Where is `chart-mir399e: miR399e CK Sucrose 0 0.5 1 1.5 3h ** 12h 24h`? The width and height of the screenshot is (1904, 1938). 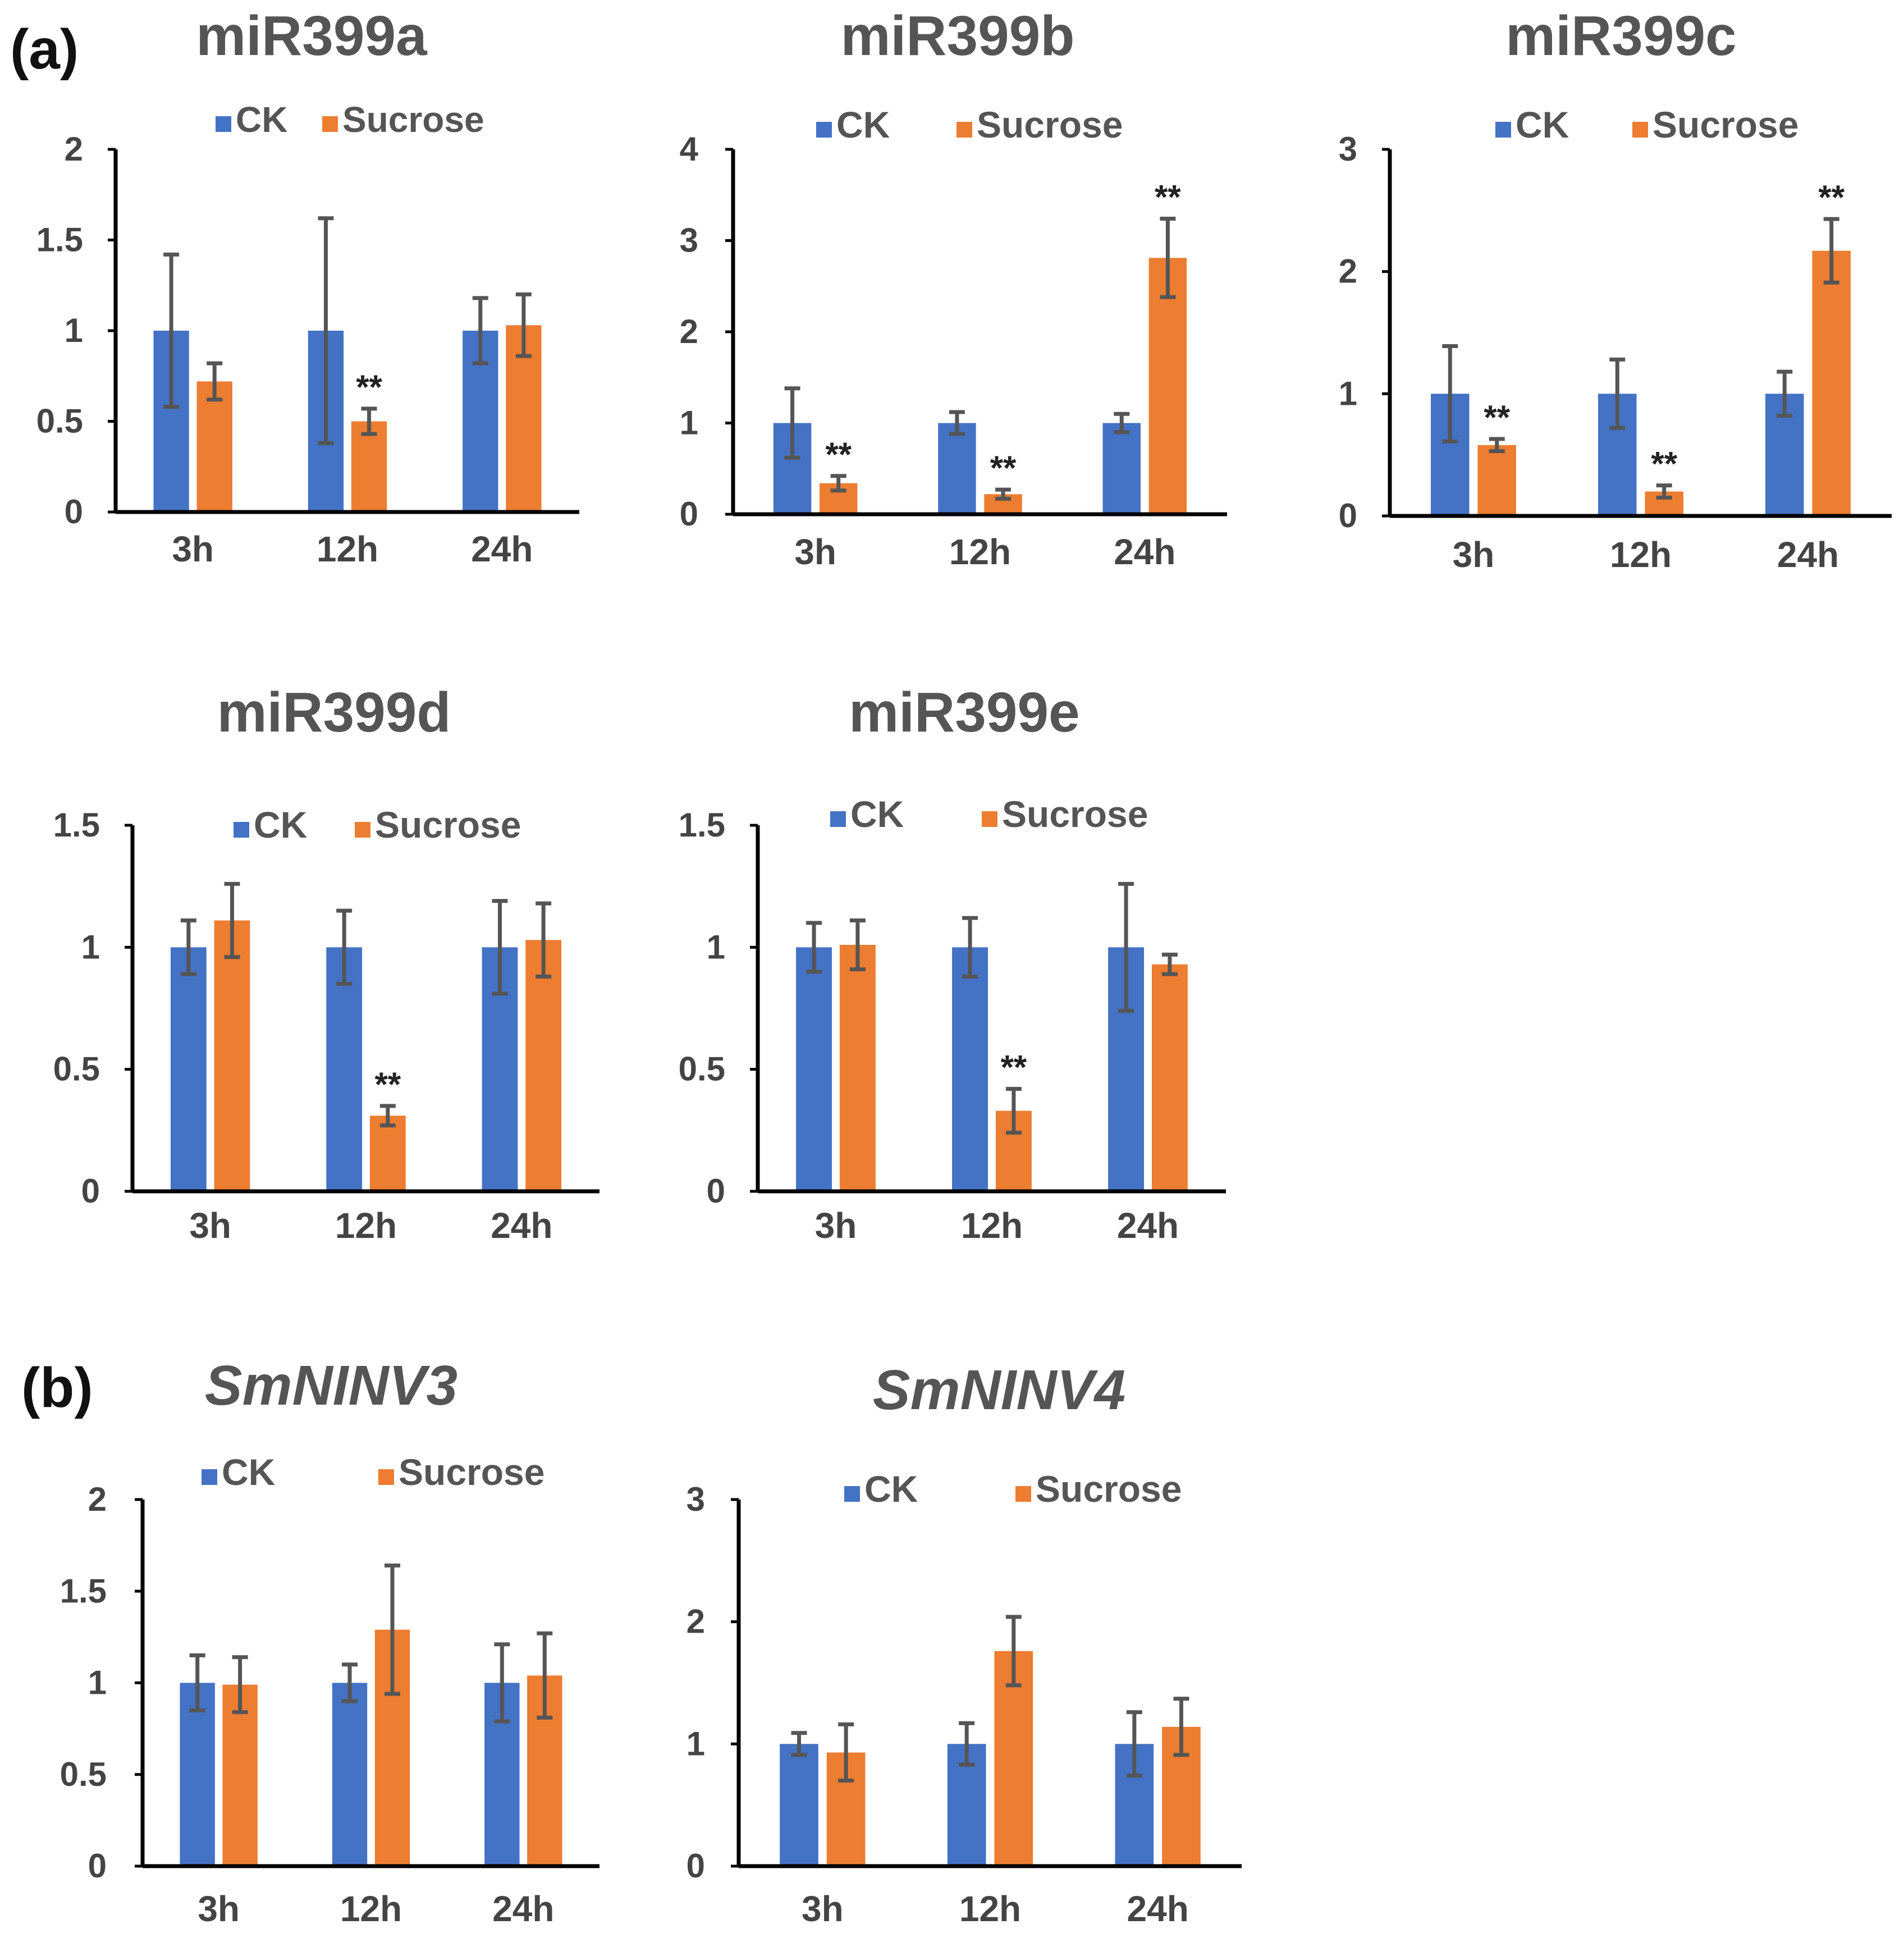 chart-mir399e: miR399e CK Sucrose 0 0.5 1 1.5 3h ** 12h 24h is located at coordinates (953, 963).